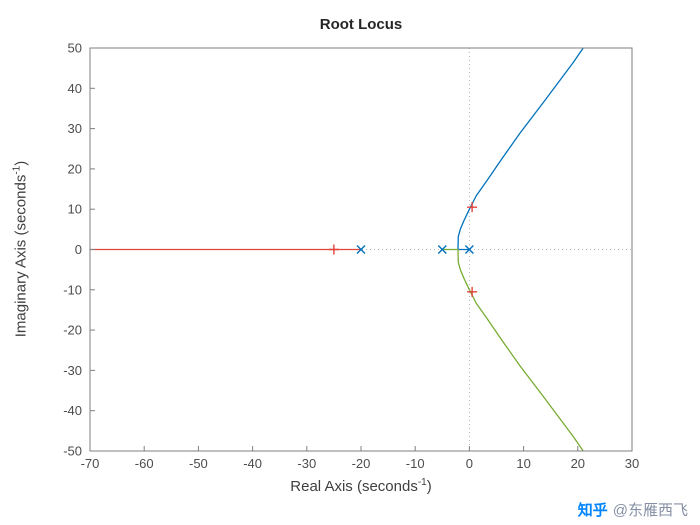  I want to click on x-tick-label: -60, so click(144, 463).